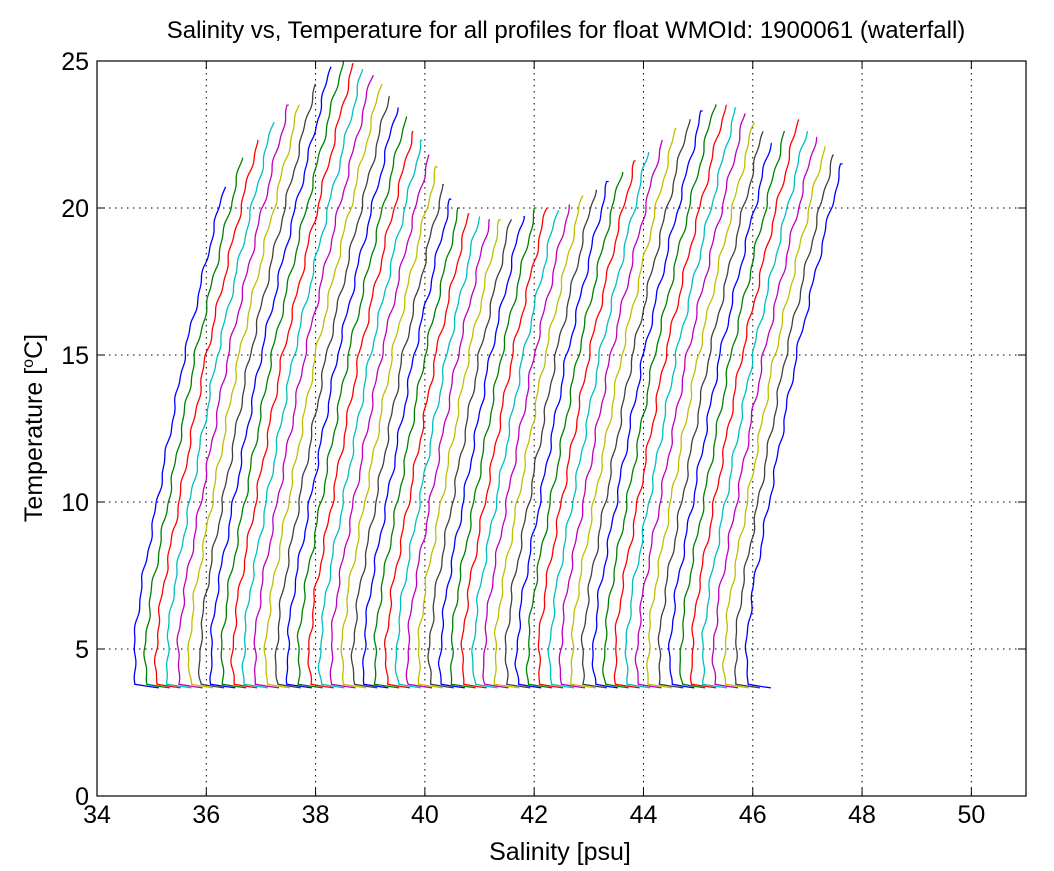 This screenshot has width=1054, height=871. I want to click on x-tick-label: 36, so click(206, 815).